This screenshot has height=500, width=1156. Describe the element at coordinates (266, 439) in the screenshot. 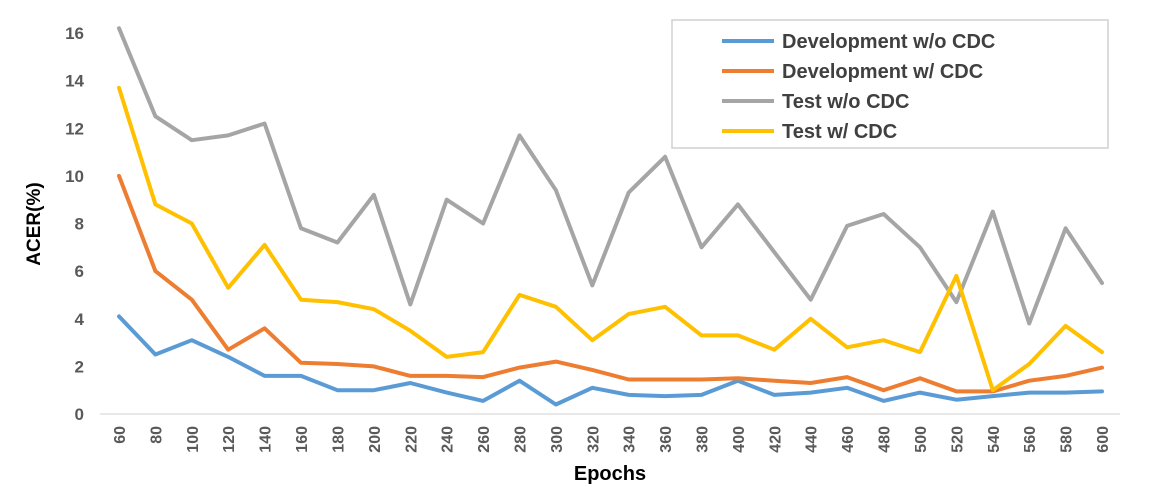

I see `x-tick-label: 140` at that location.